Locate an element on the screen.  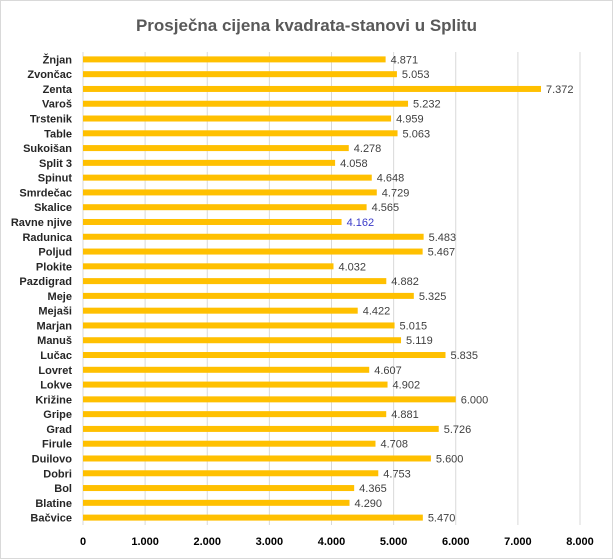
category-label: Zenta is located at coordinates (58, 90).